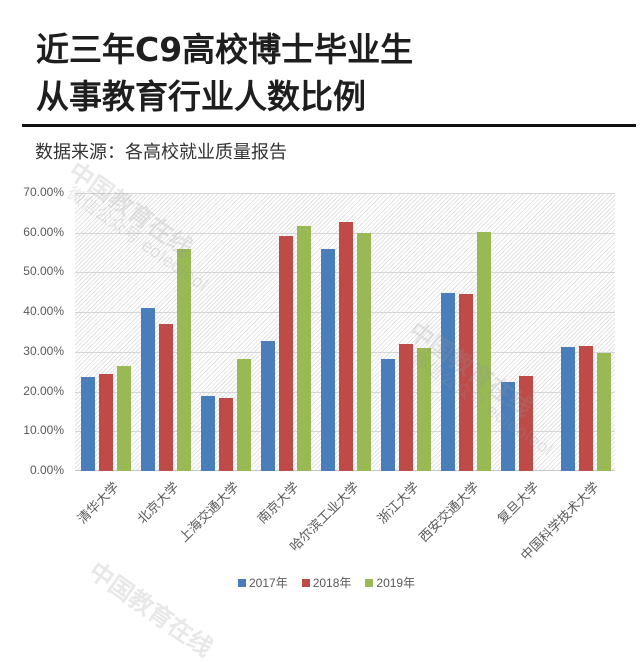 The image size is (640, 663). What do you see at coordinates (201, 96) in the screenshot?
I see `chart-title-line2: 从事教育行业人数比例` at bounding box center [201, 96].